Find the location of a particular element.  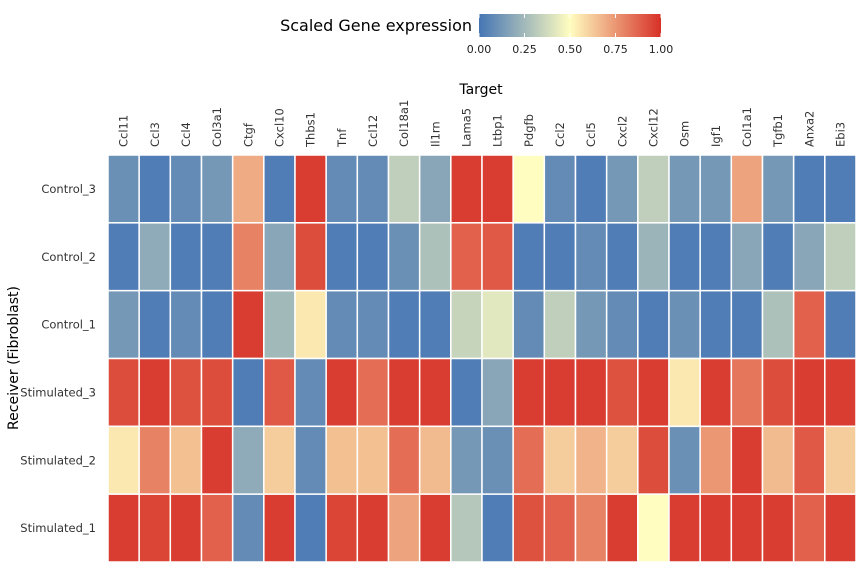

heatmap-cell-Stimulated_1-Col1a1 is located at coordinates (747, 528).